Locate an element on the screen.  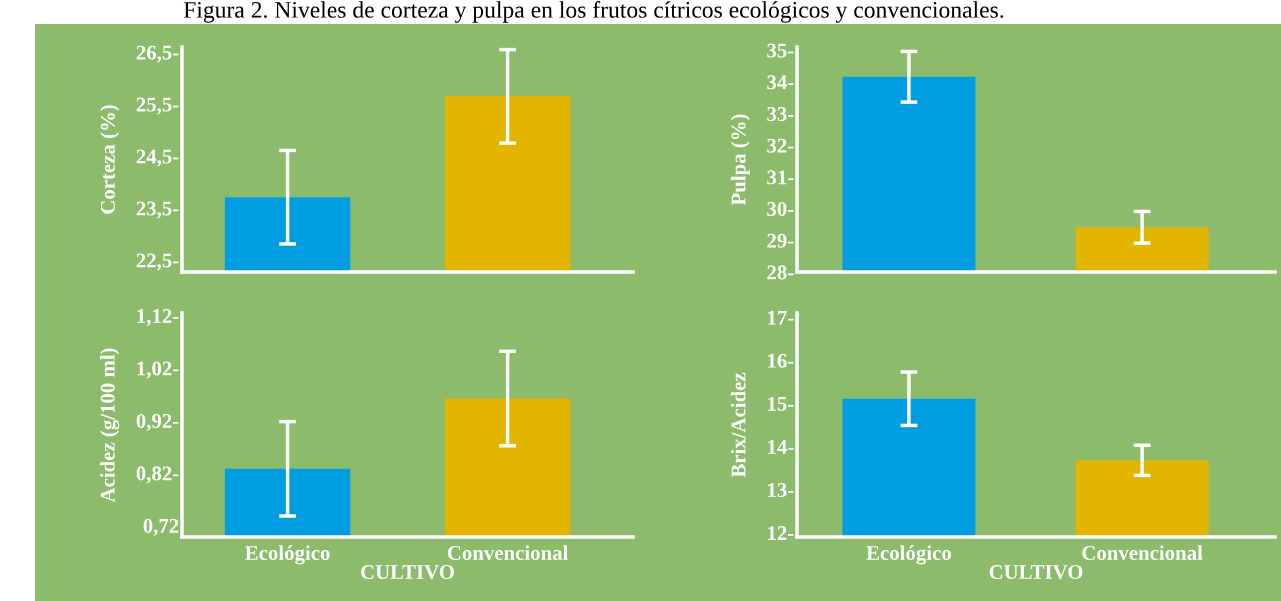
y-axis-title: Corteza (%) is located at coordinates (110, 159).